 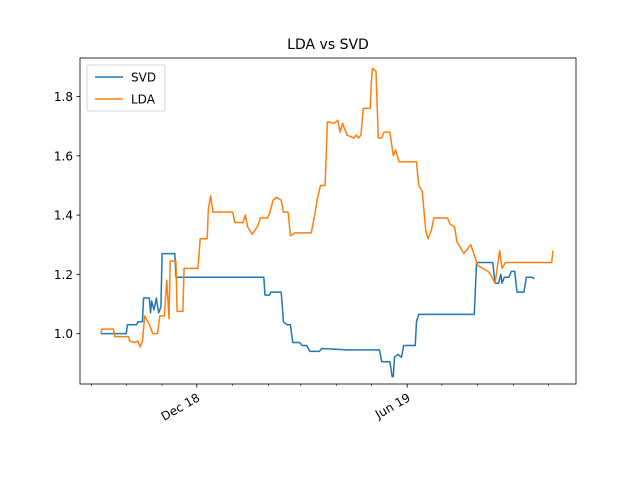 I want to click on y-tick-label: 1.4, so click(x=63, y=216).